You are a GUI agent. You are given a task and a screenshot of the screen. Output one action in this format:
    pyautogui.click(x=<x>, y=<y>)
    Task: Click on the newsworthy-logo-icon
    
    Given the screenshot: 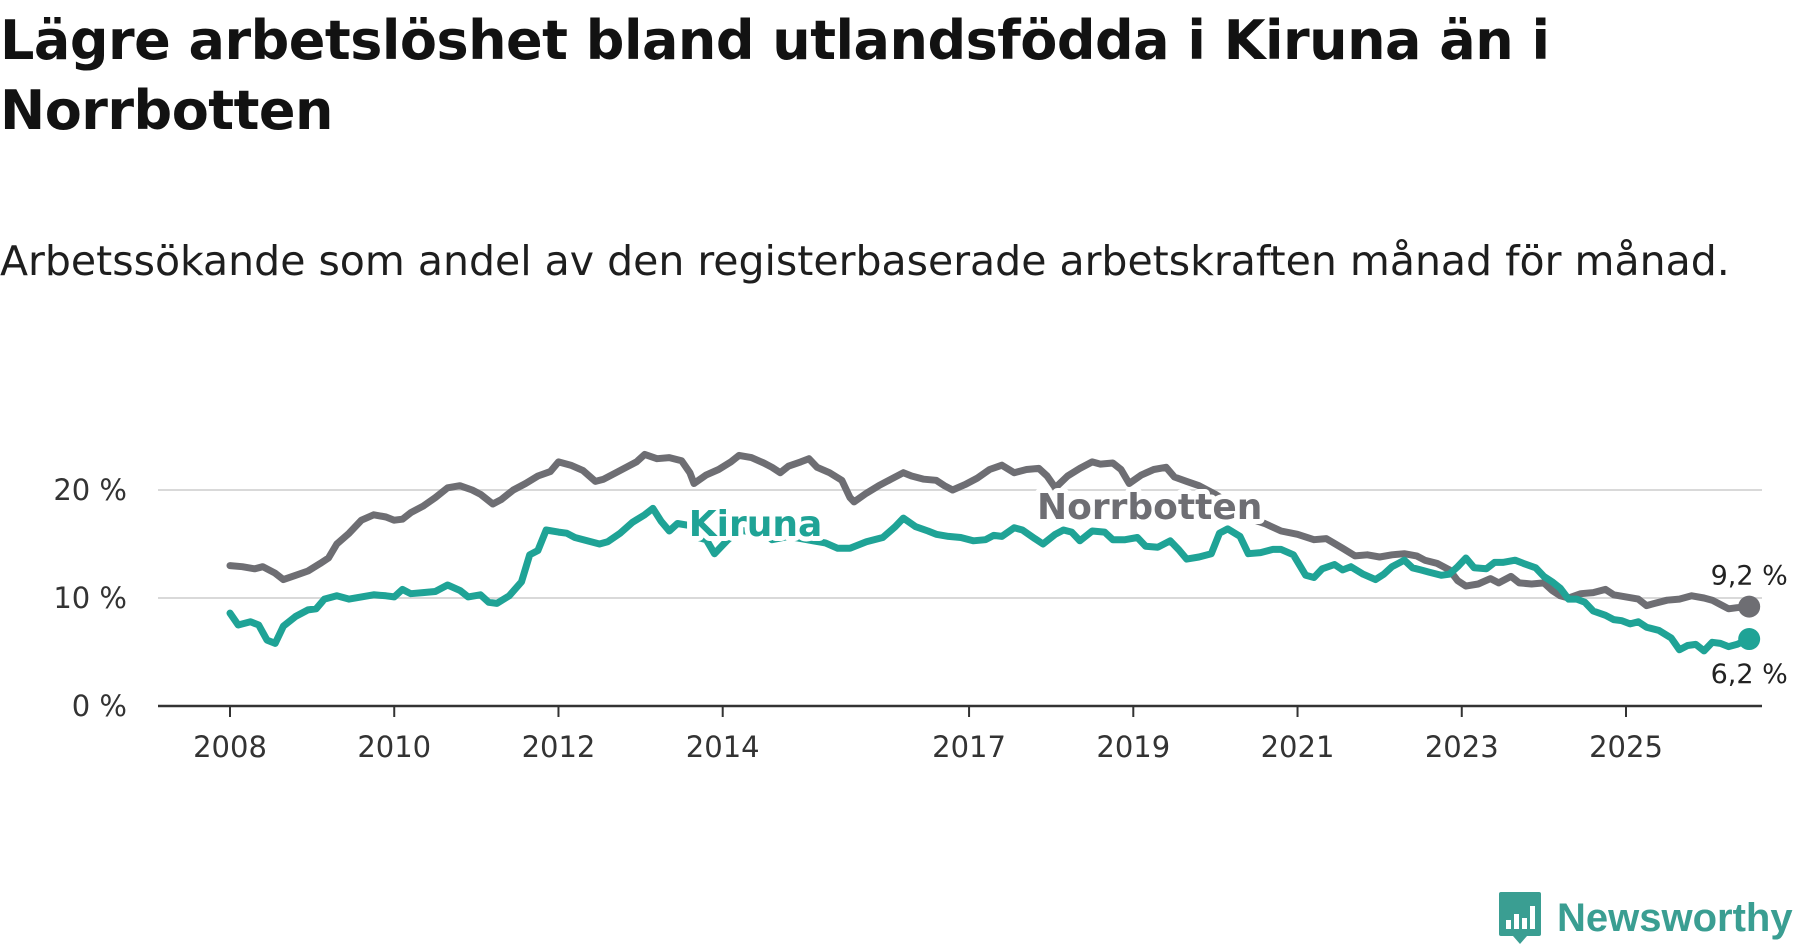 What is the action you would take?
    pyautogui.click(x=1520, y=918)
    